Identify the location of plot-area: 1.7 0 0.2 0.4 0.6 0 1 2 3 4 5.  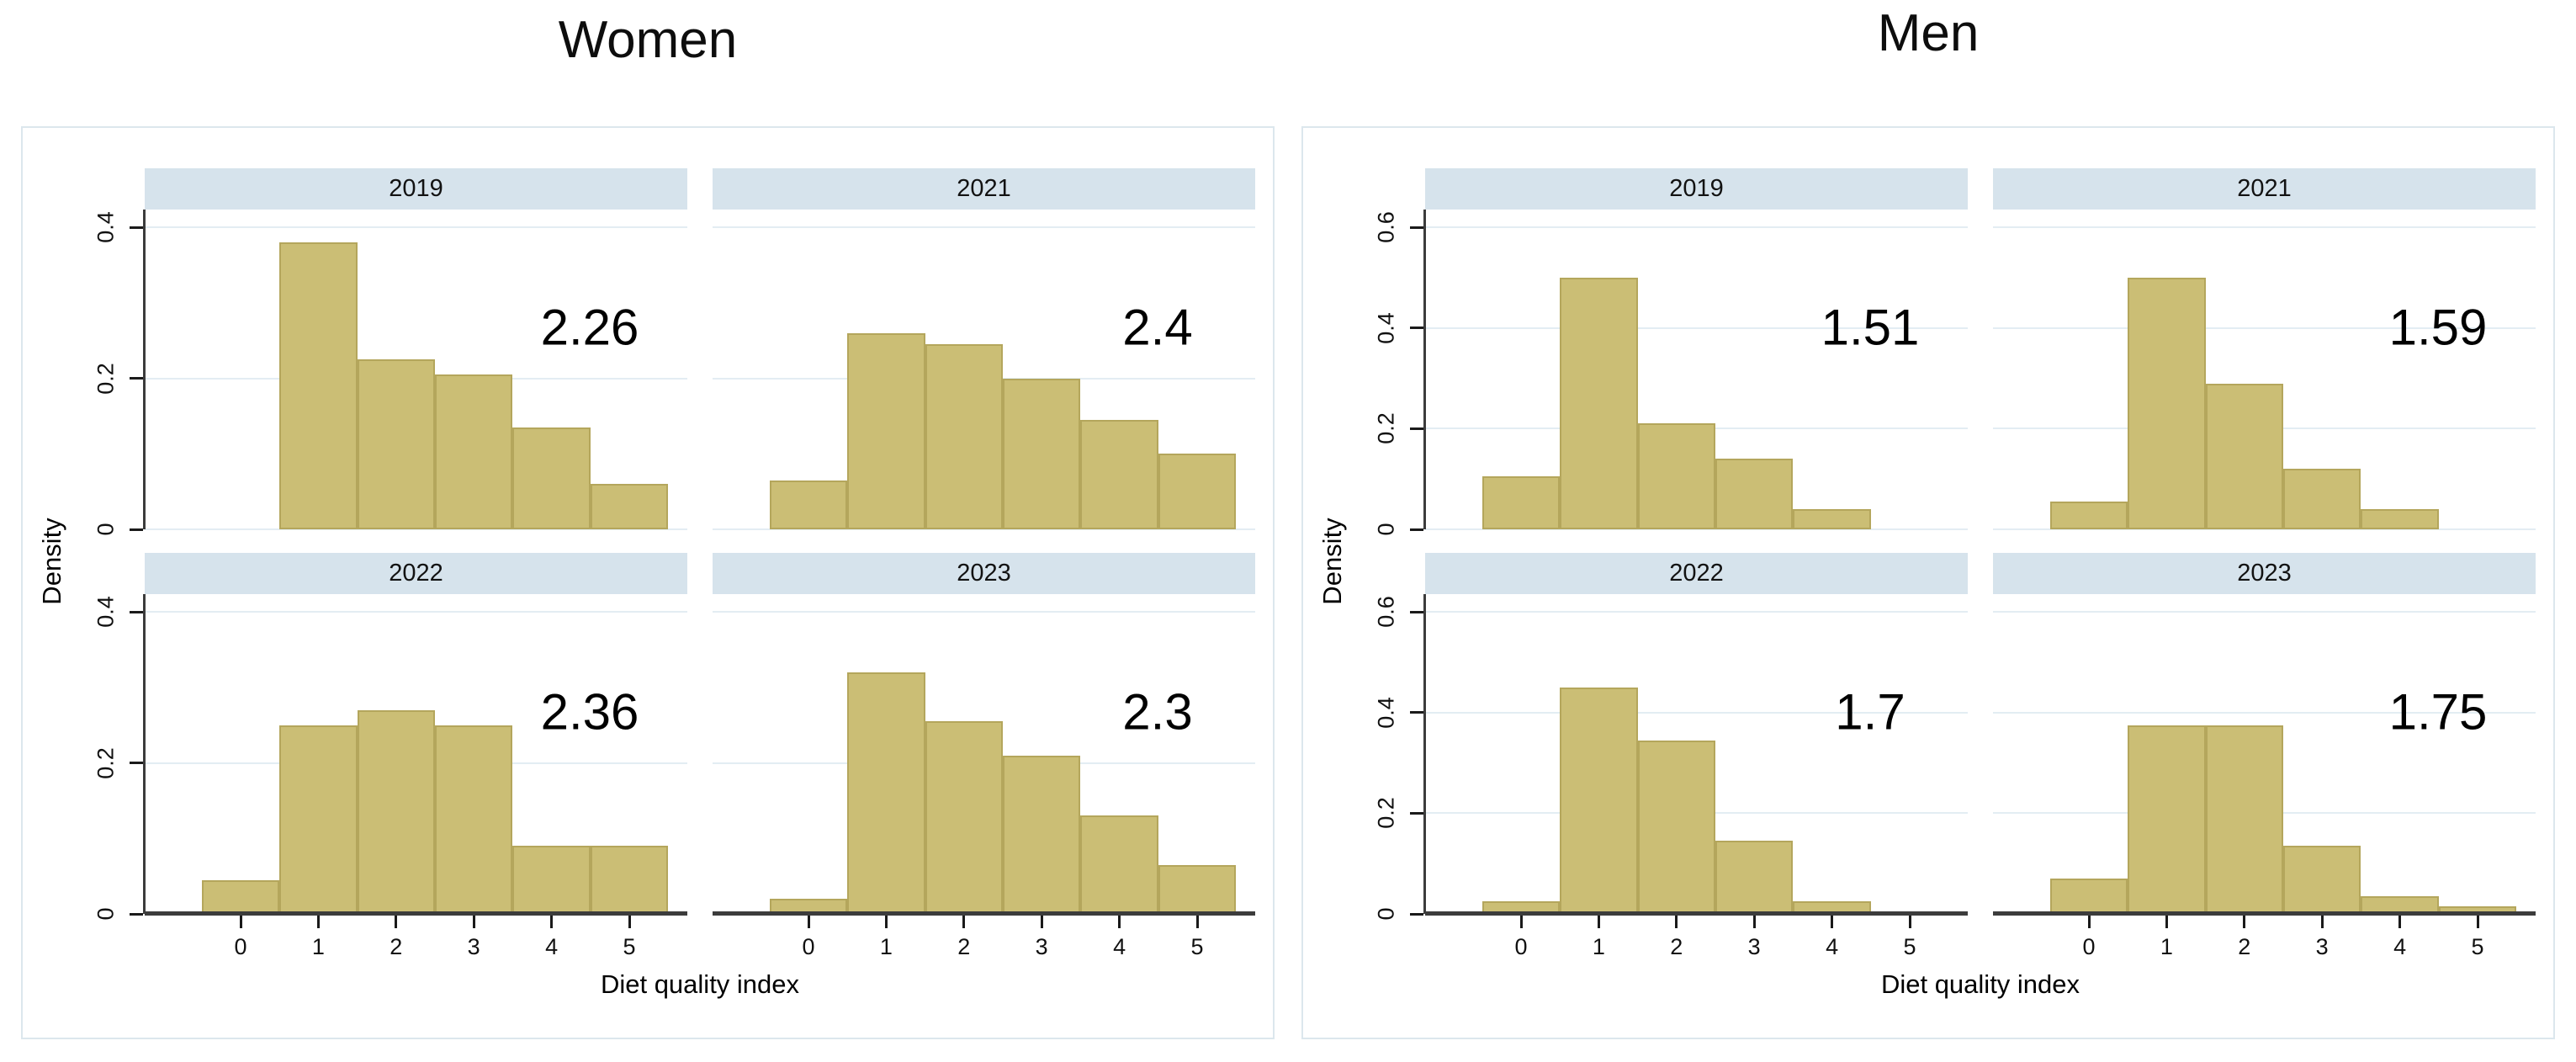
(1671, 776).